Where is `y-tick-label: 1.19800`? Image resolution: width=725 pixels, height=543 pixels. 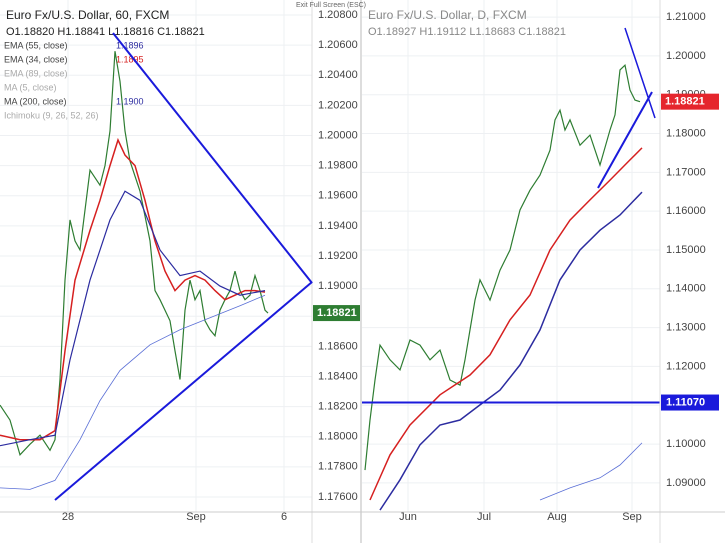 y-tick-label: 1.19800 is located at coordinates (338, 166).